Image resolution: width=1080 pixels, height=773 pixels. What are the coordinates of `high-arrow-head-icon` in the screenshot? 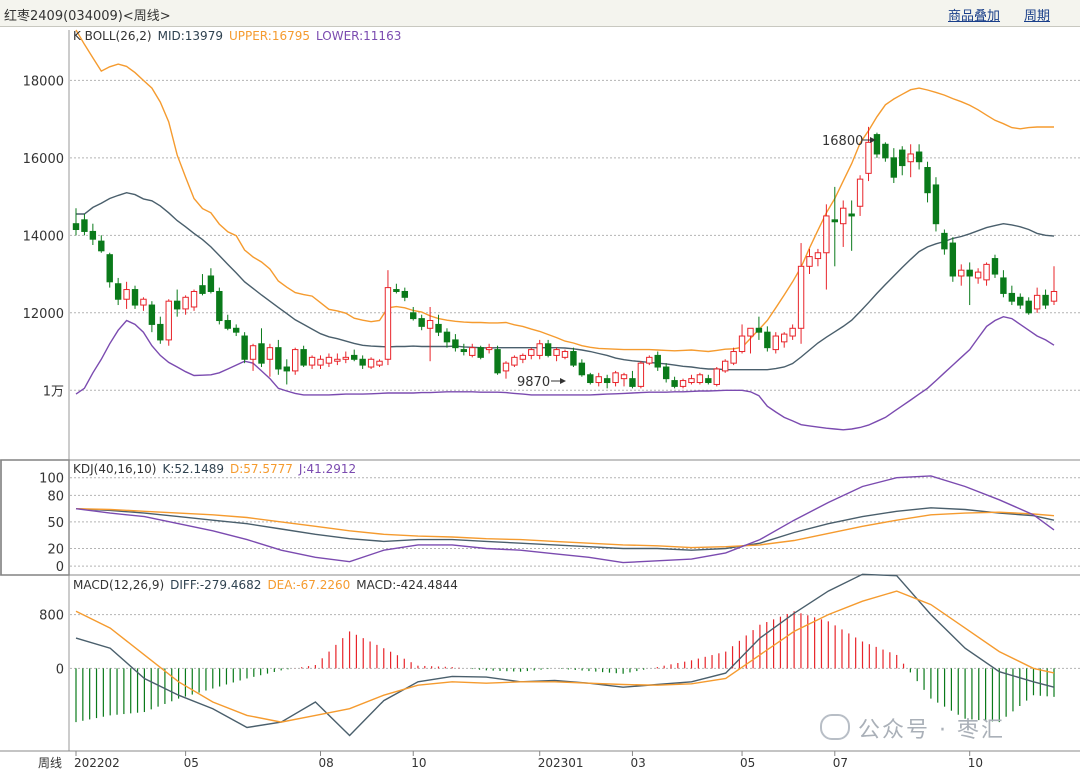 It's located at (873, 140).